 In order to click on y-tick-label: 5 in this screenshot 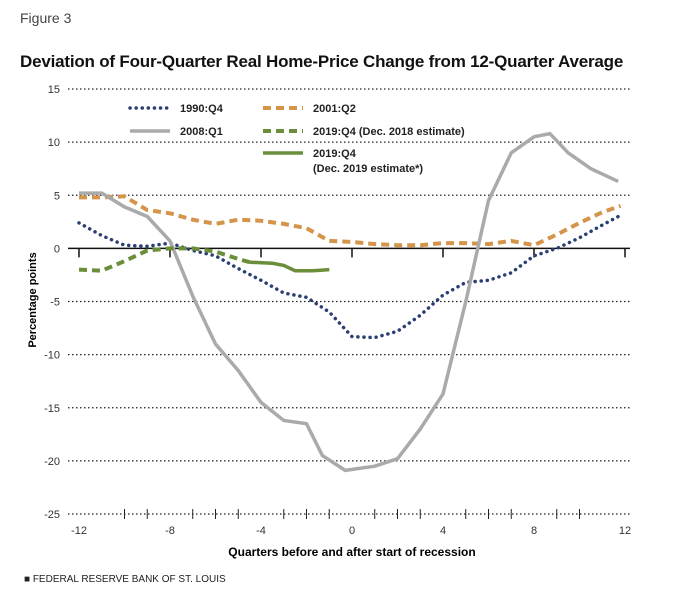, I will do `click(57, 196)`.